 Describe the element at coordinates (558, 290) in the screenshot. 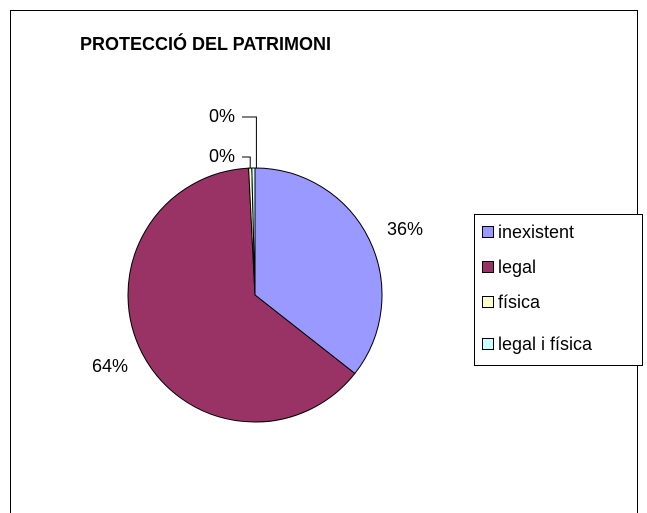

I see `legend-box` at that location.